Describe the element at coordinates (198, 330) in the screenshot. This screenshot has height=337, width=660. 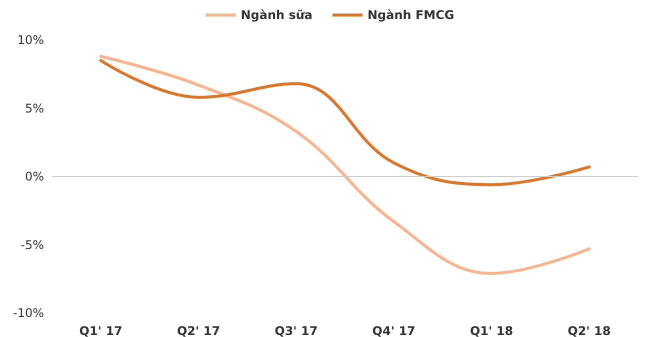
I see `x-tick-label: Q2' 17` at that location.